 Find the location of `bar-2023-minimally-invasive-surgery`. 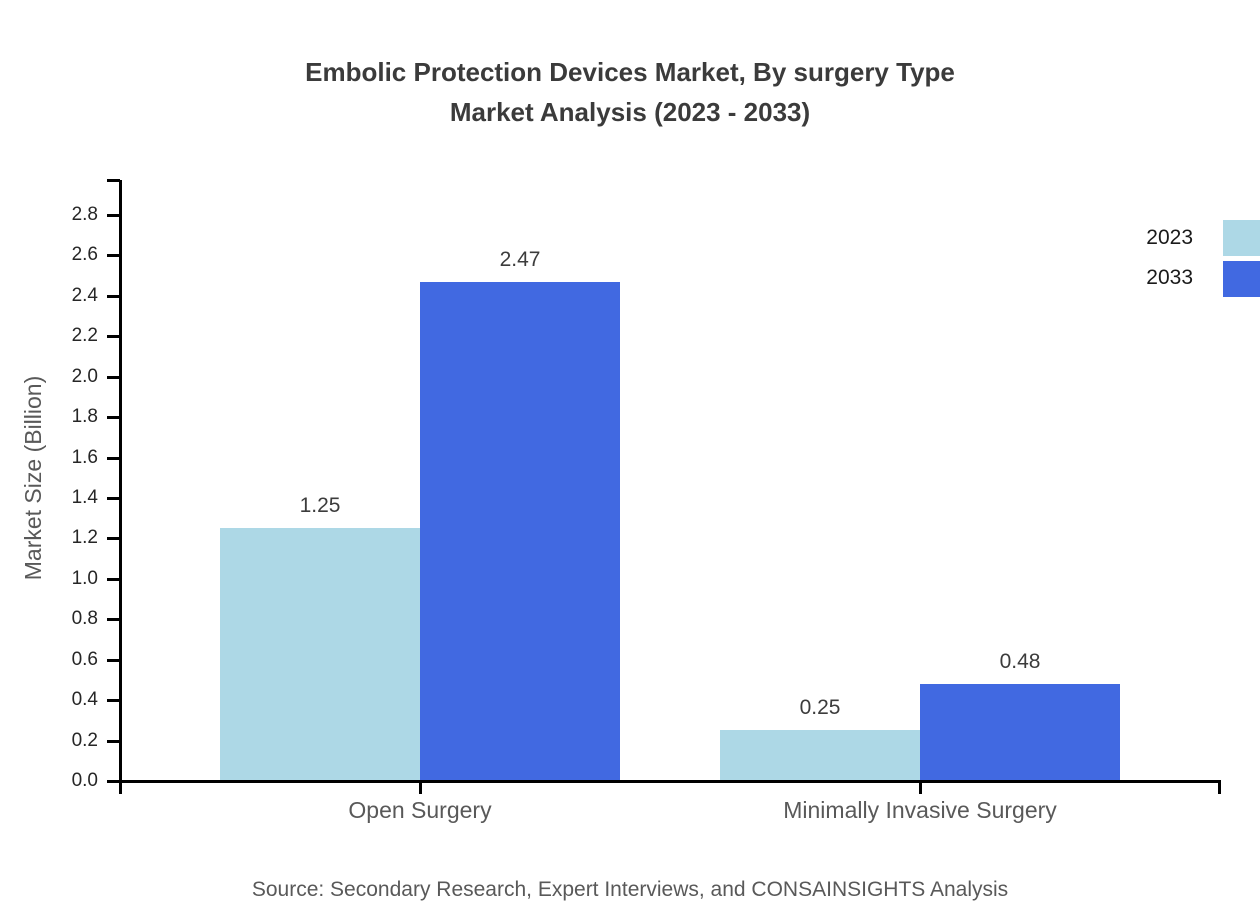

bar-2023-minimally-invasive-surgery is located at coordinates (820, 755).